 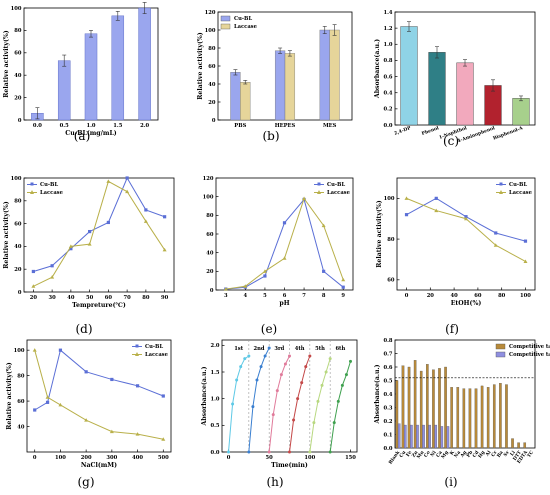 What do you see at coordinates (144, 126) in the screenshot?
I see `x-tick-label-a: 2.0` at bounding box center [144, 126].